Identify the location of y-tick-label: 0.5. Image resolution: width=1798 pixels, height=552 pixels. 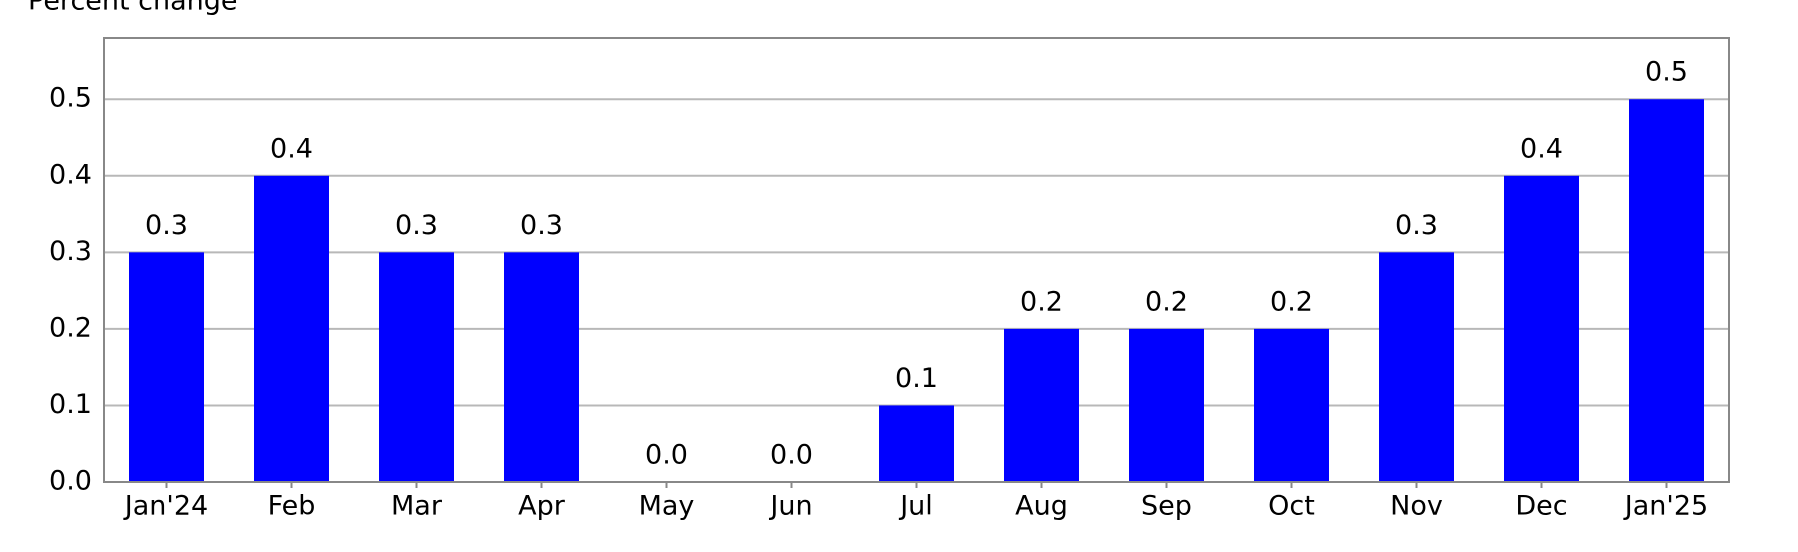
(70, 98).